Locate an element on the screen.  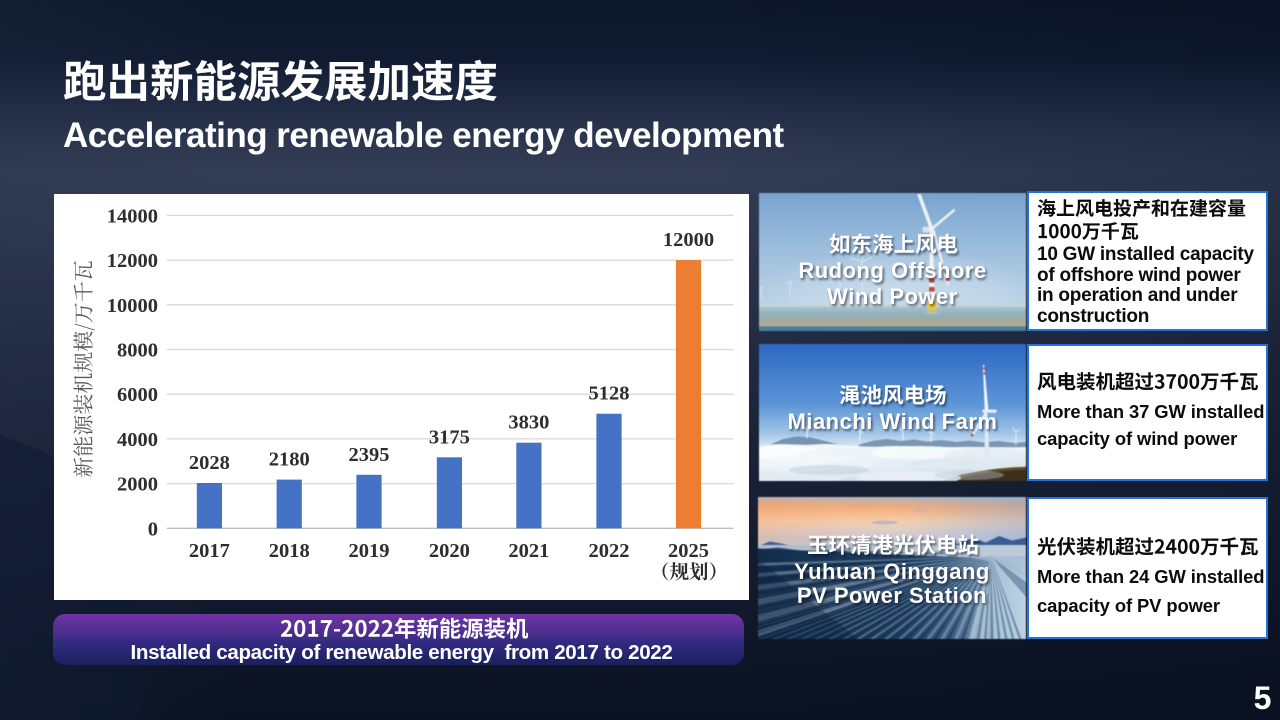
svg-text: 2022 is located at coordinates (609, 551).